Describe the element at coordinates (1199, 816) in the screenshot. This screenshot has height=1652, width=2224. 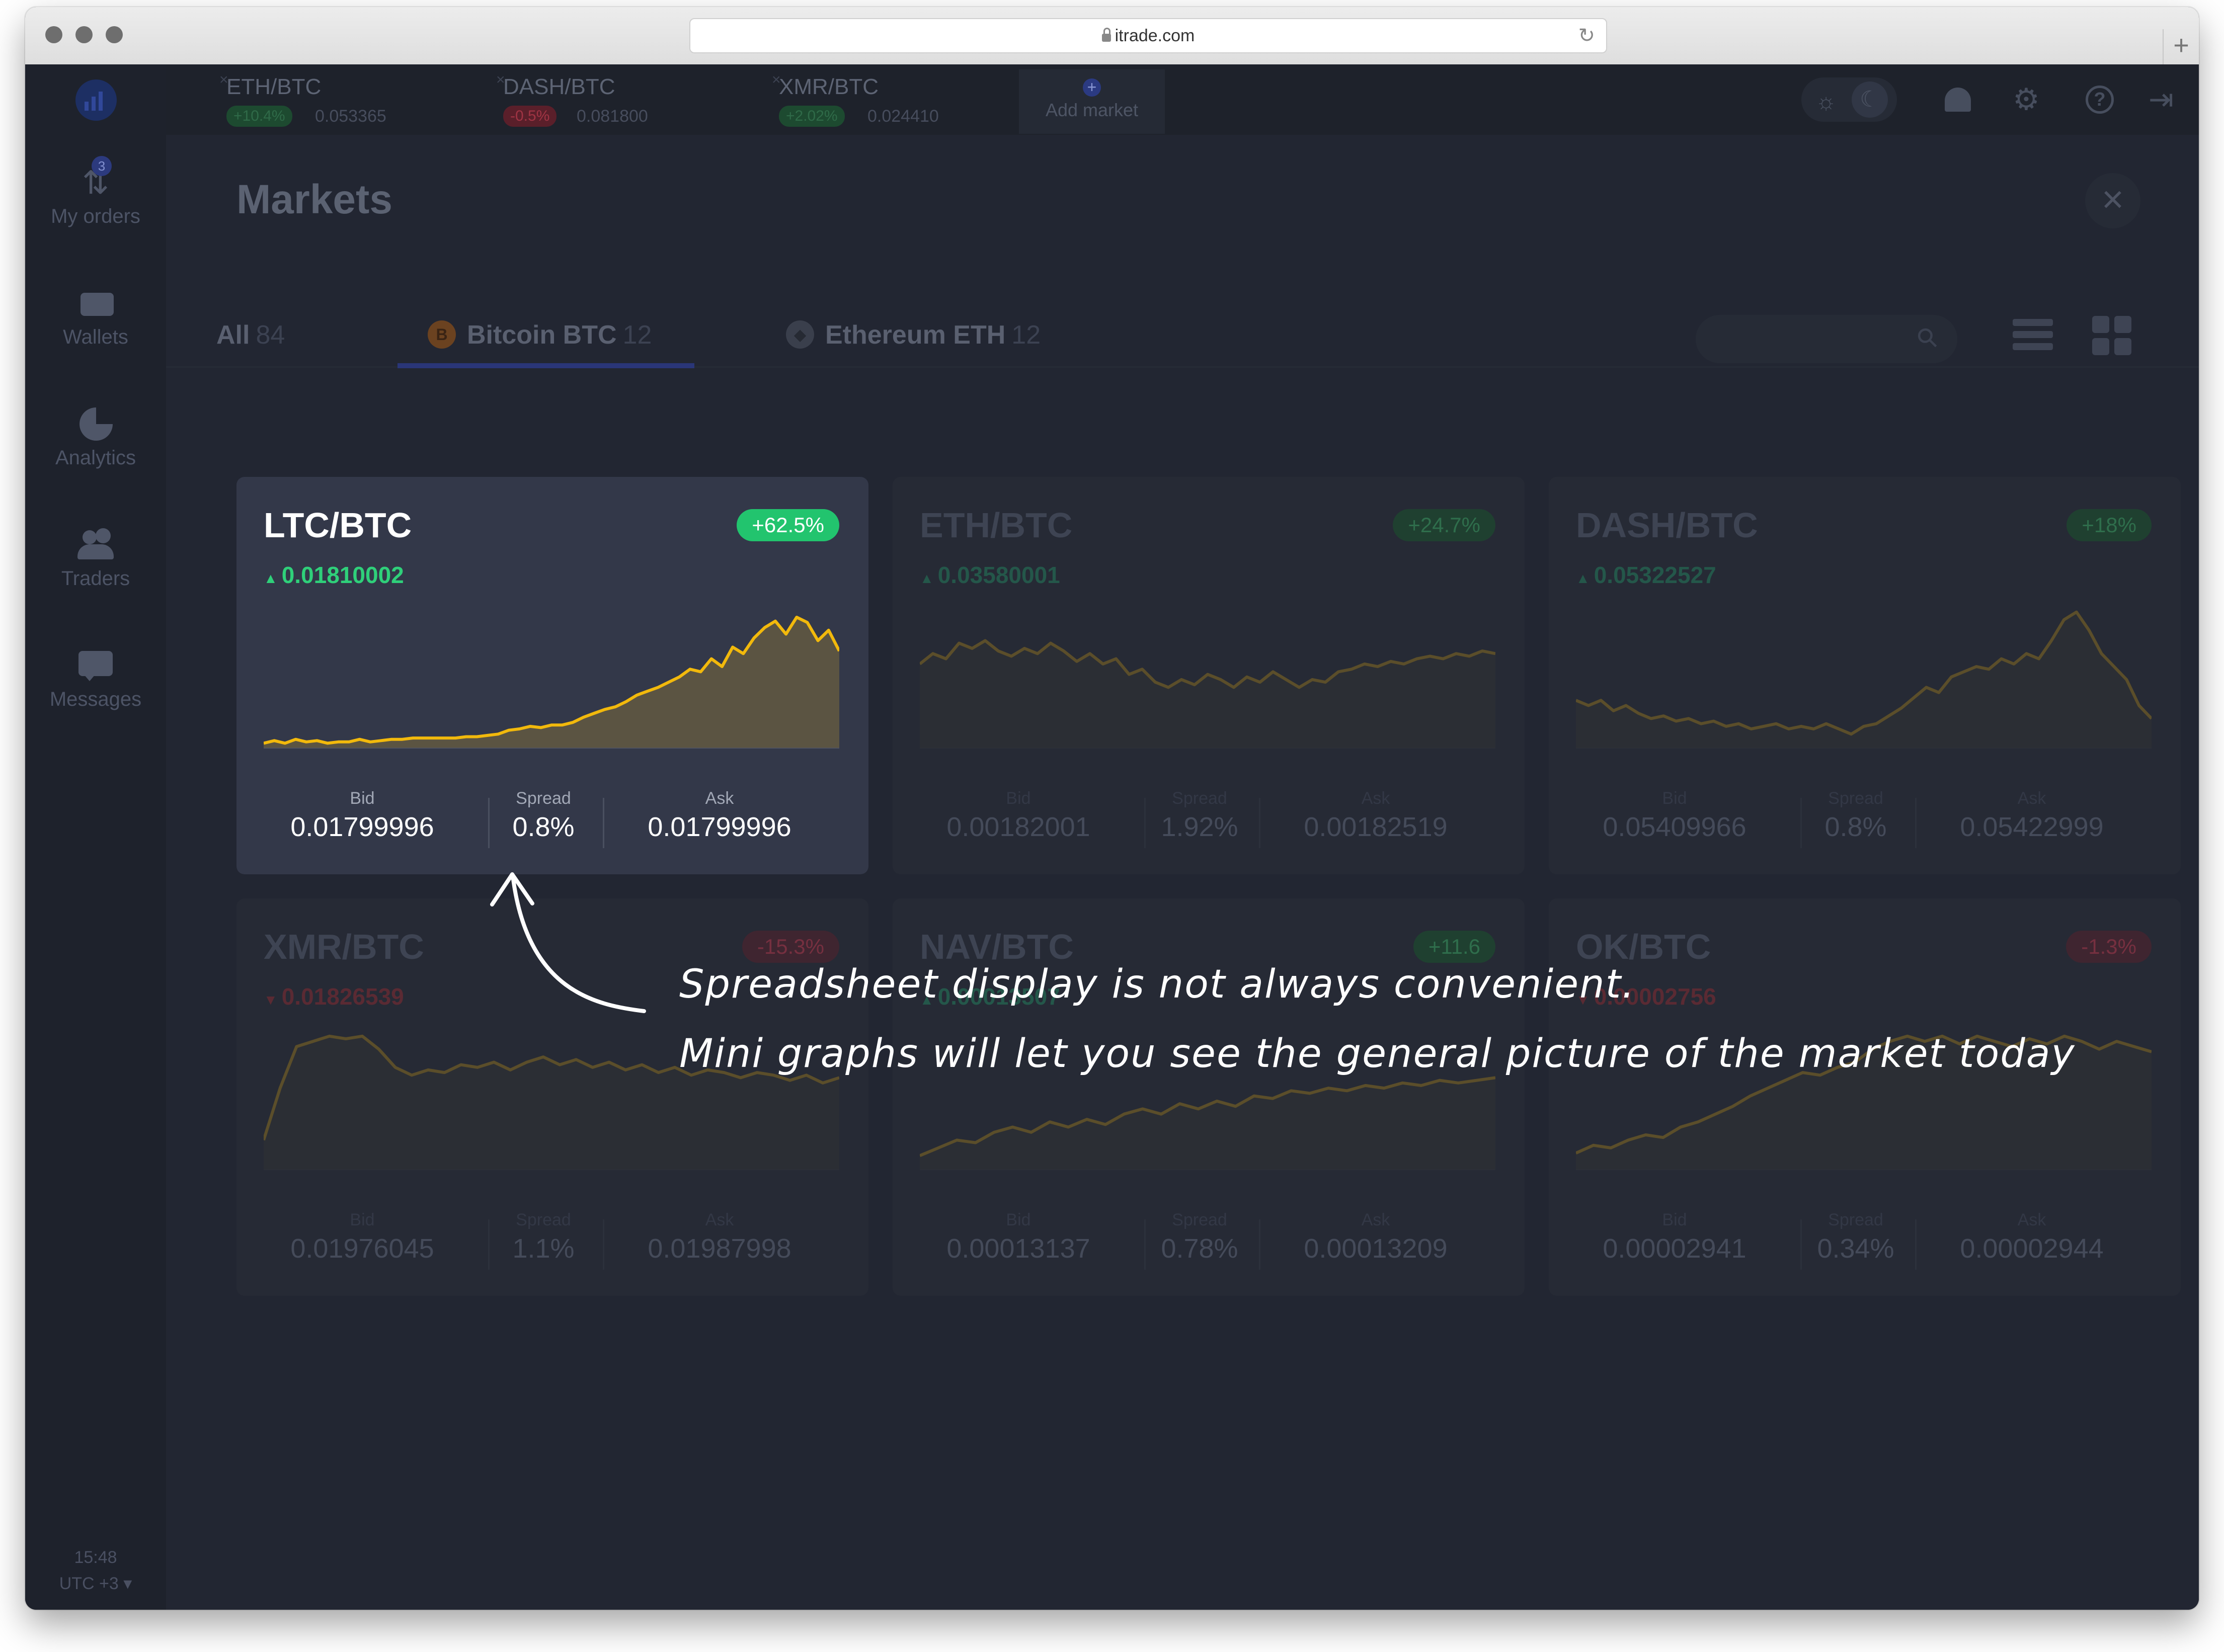
I see `spread-stat: Spread 1.92%` at that location.